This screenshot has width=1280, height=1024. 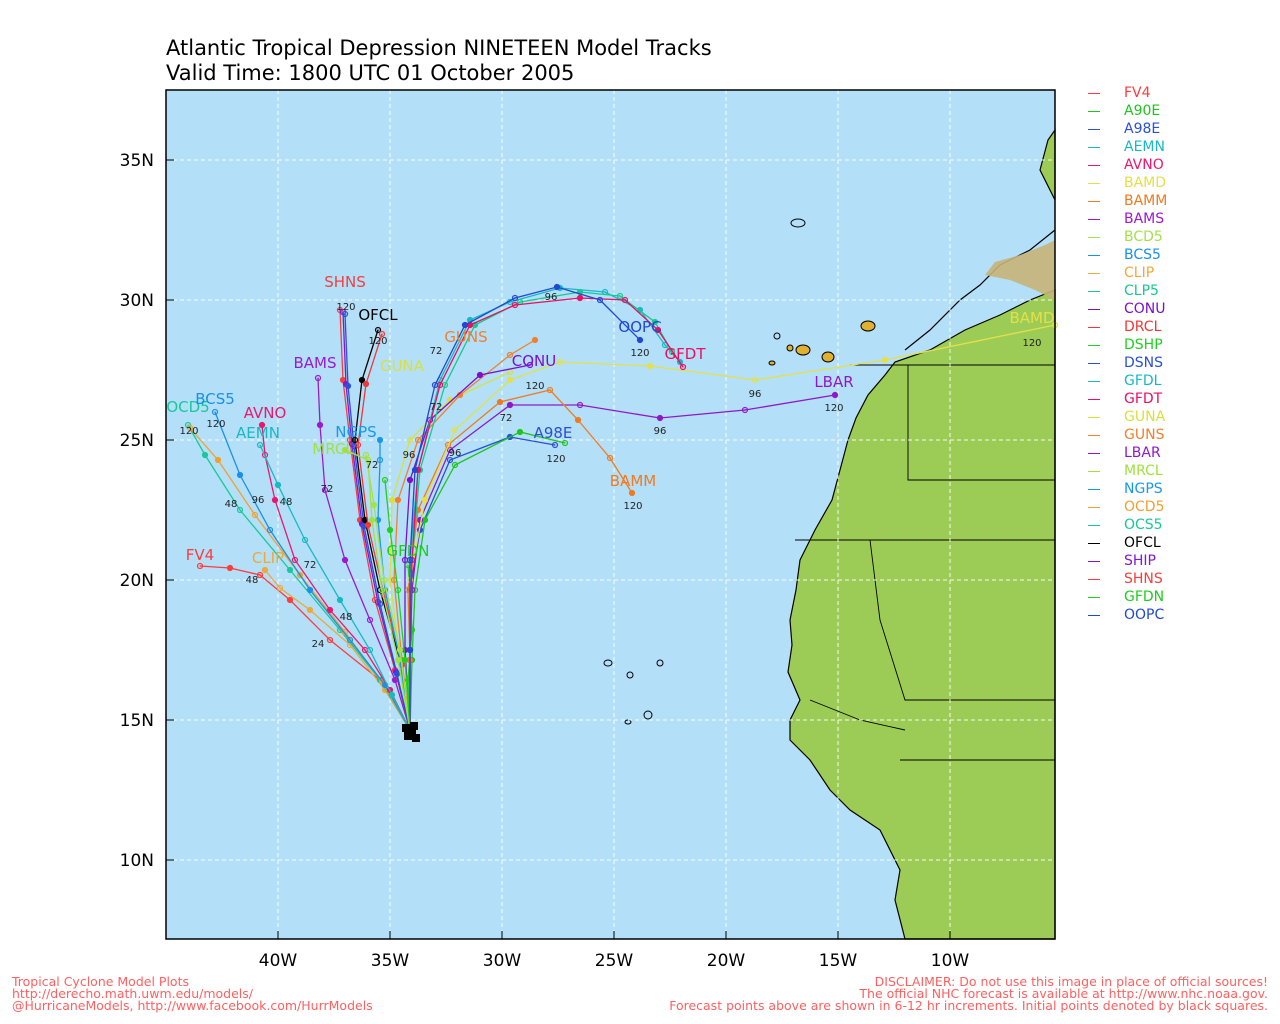 I want to click on legend-item-dsns: DSNS, so click(x=1127, y=363).